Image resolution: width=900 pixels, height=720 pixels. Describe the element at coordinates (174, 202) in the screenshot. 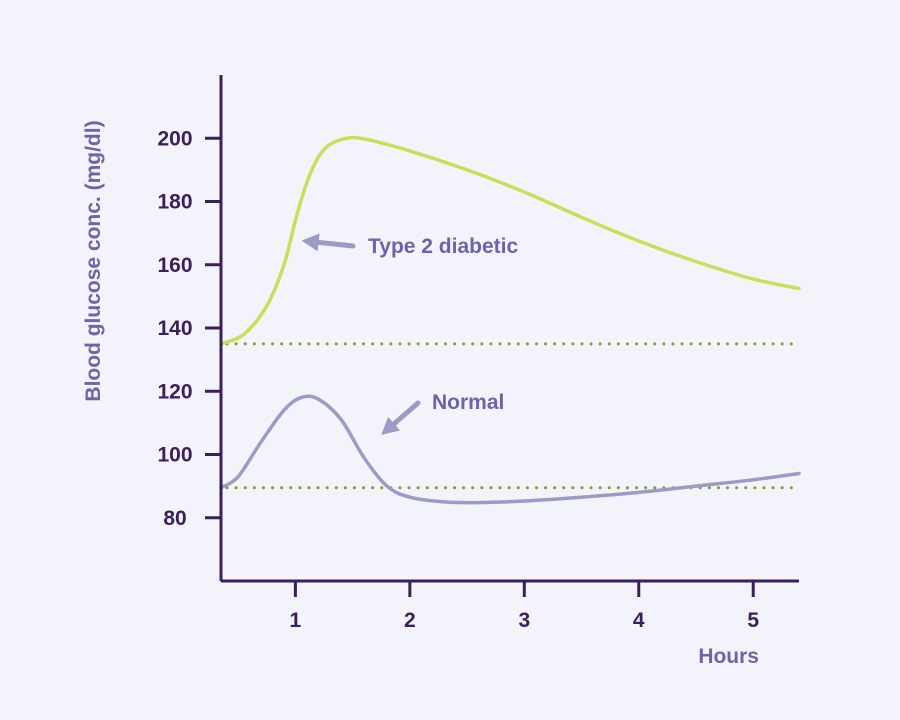

I see `y-tick-label: 180` at that location.